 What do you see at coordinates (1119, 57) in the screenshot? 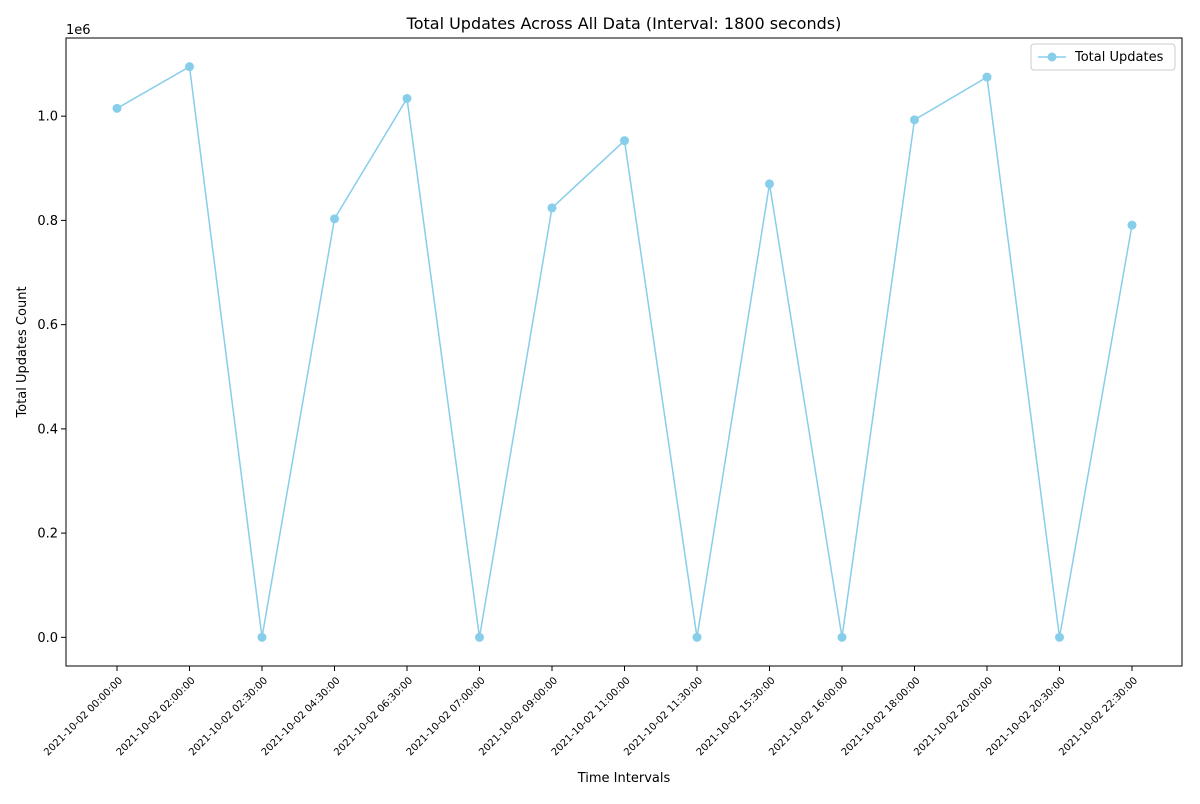
I see `legend-label-total-updates: Total Updates` at bounding box center [1119, 57].